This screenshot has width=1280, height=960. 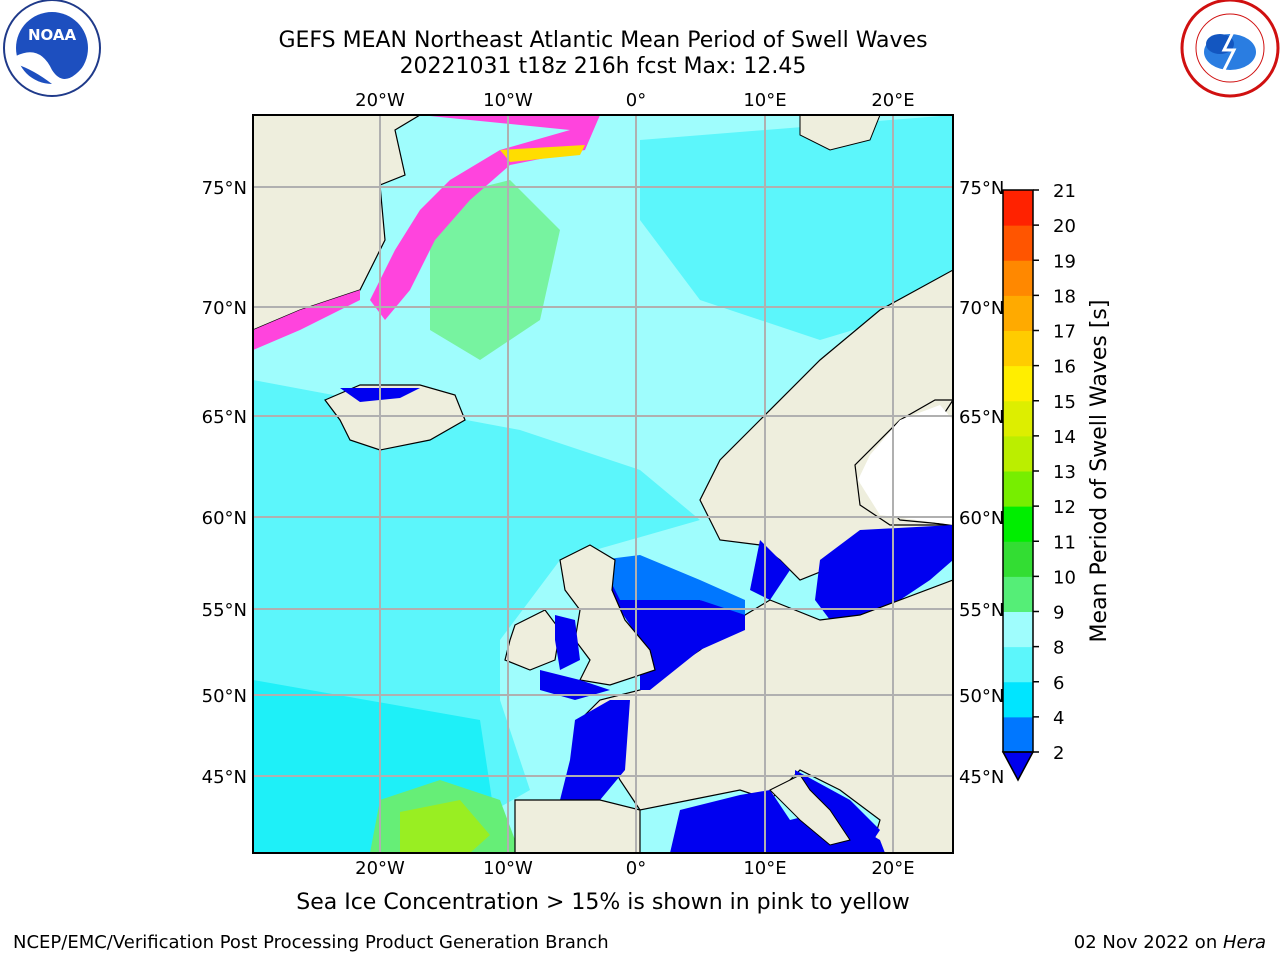 What do you see at coordinates (1038, 481) in the screenshot?
I see `colorbar: 2 4 6 8 9 10 11 12 13 14 15 16 17 18 19 20 21` at bounding box center [1038, 481].